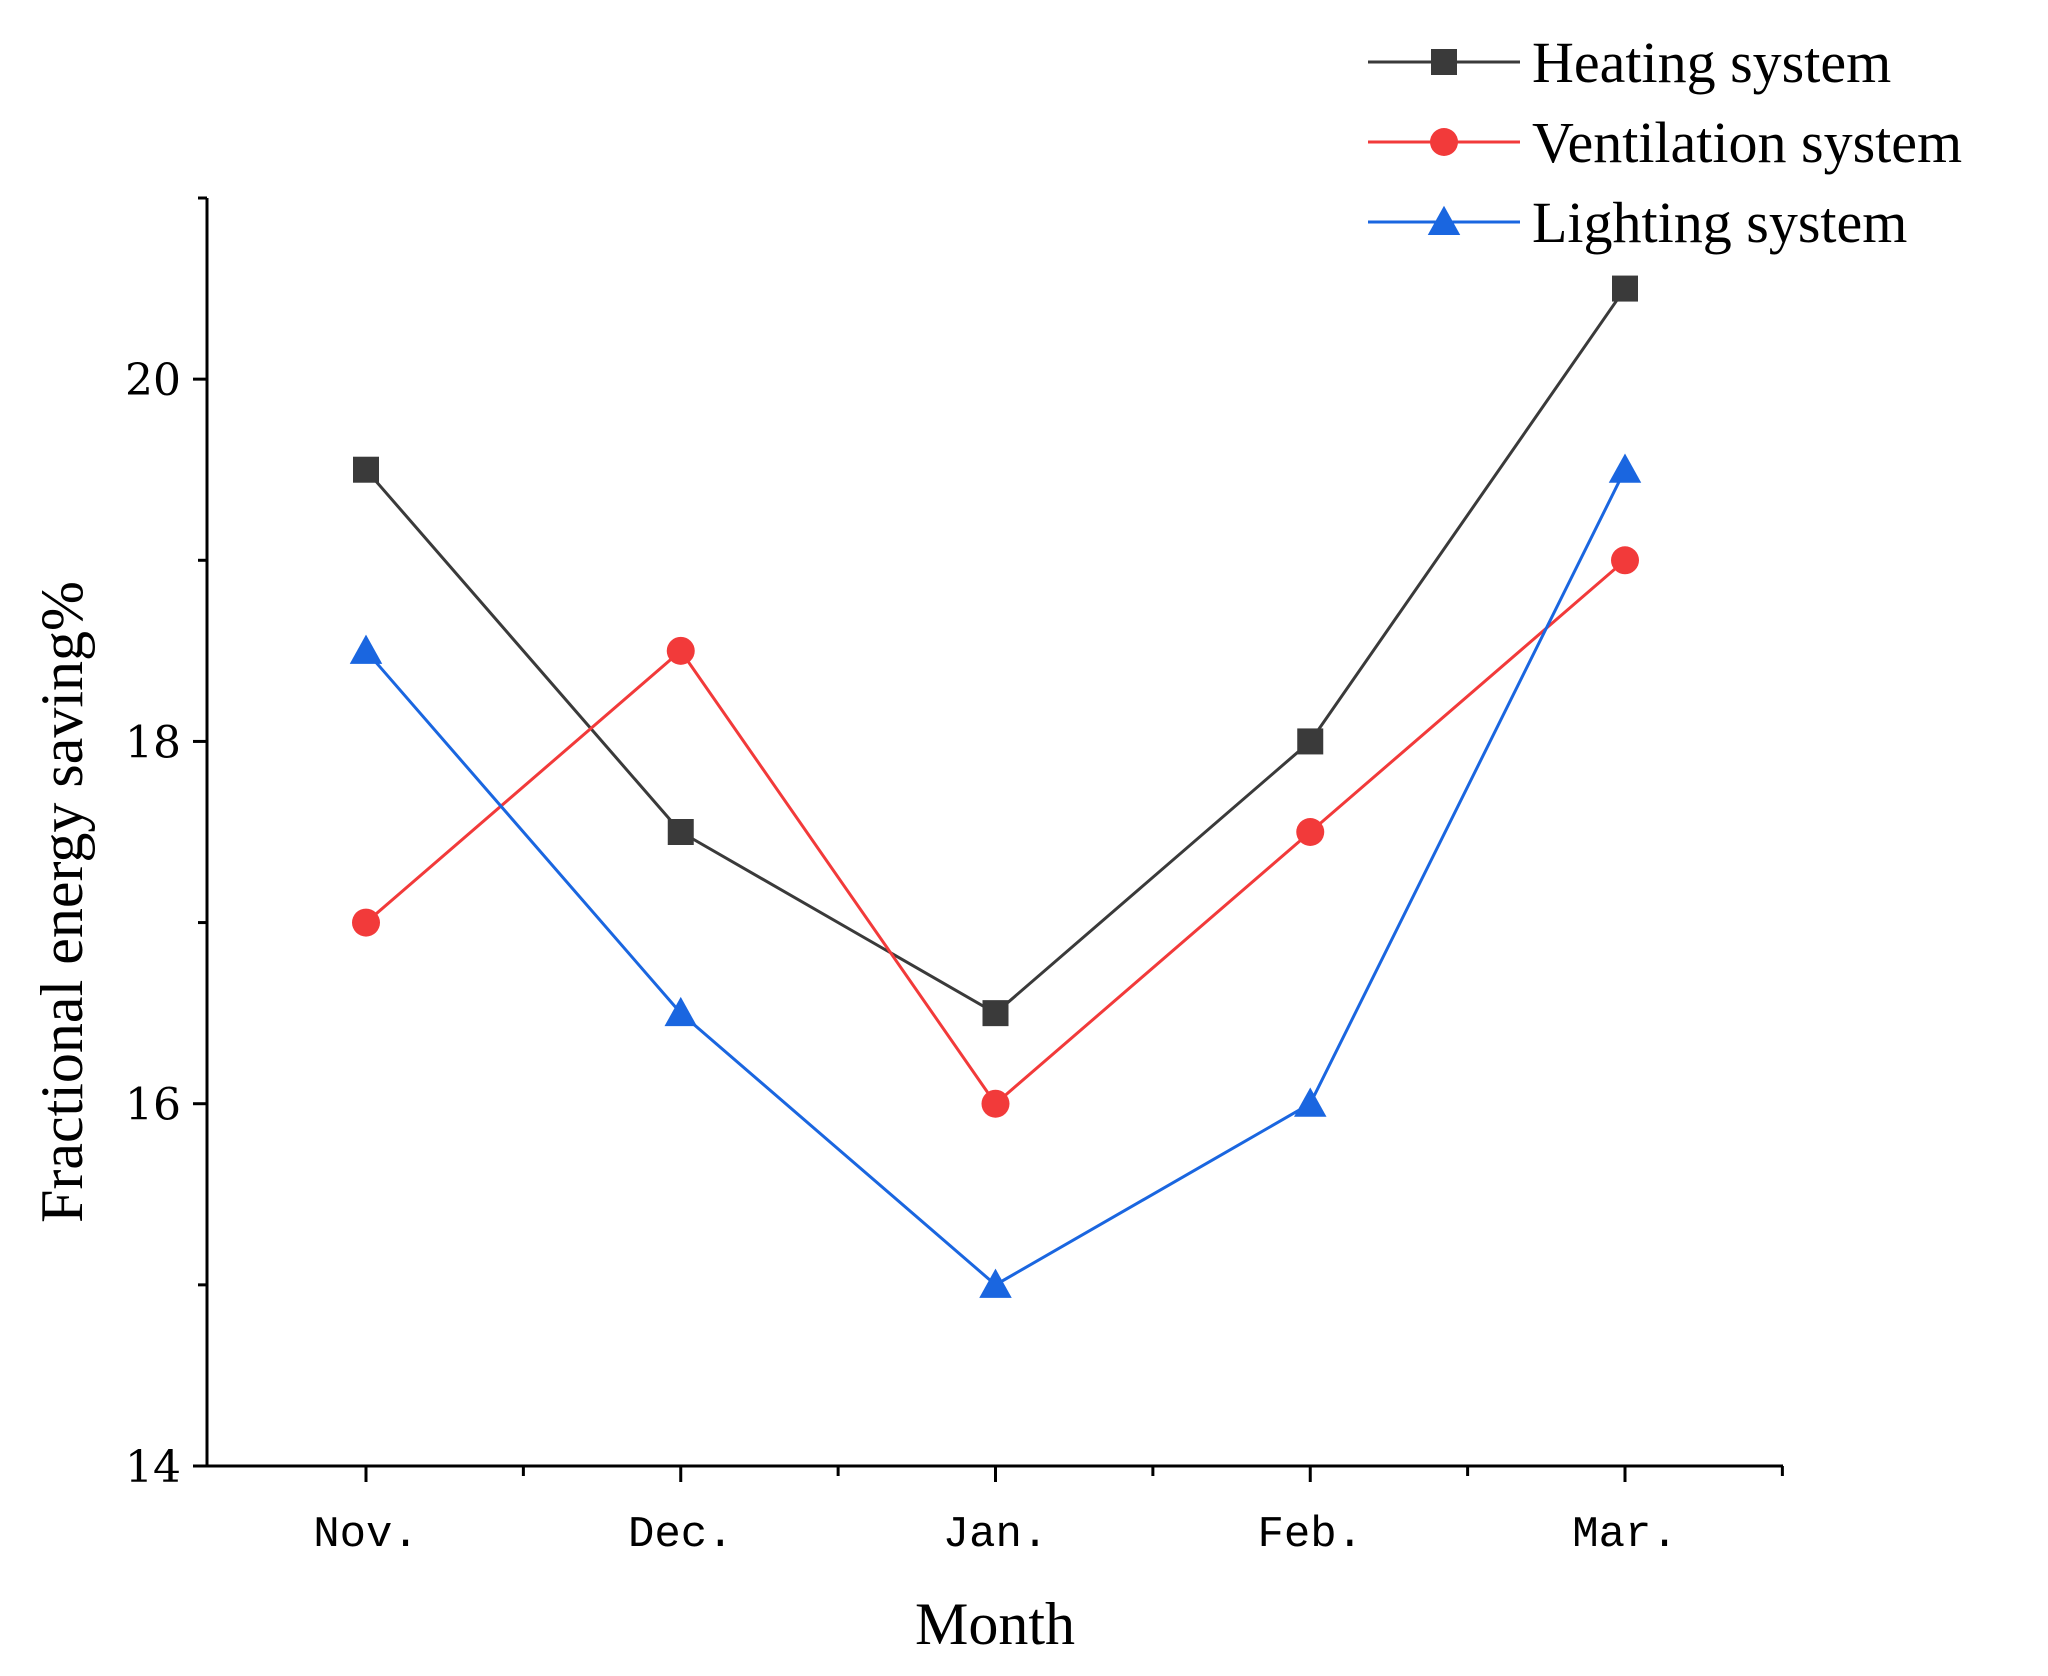 Image resolution: width=2048 pixels, height=1676 pixels. I want to click on x-tick-label: Feb., so click(1310, 1535).